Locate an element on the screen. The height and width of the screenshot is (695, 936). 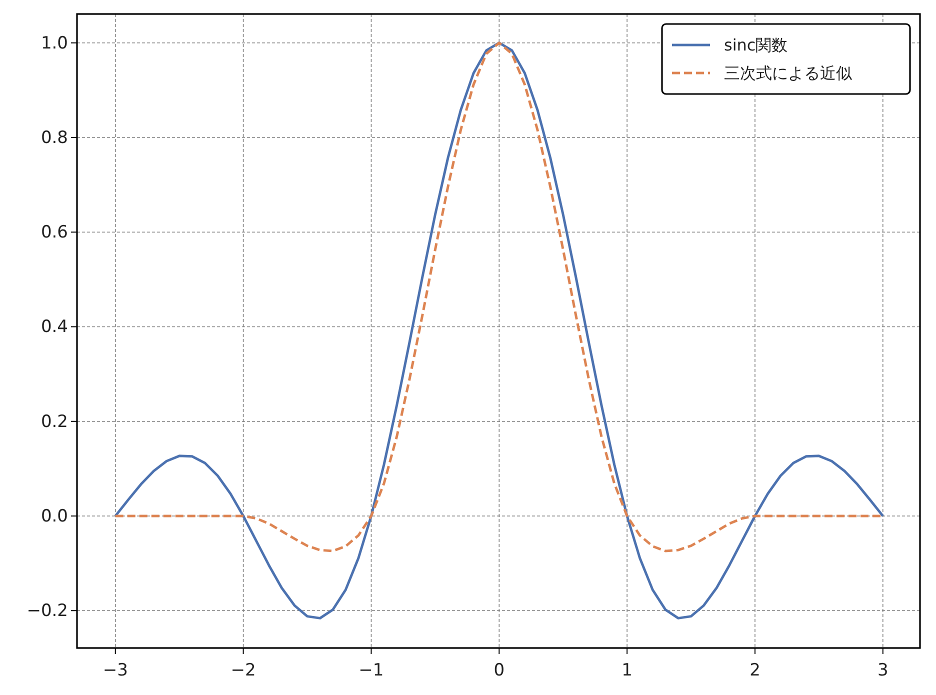
legend-label: 三次式による近似 is located at coordinates (788, 73).